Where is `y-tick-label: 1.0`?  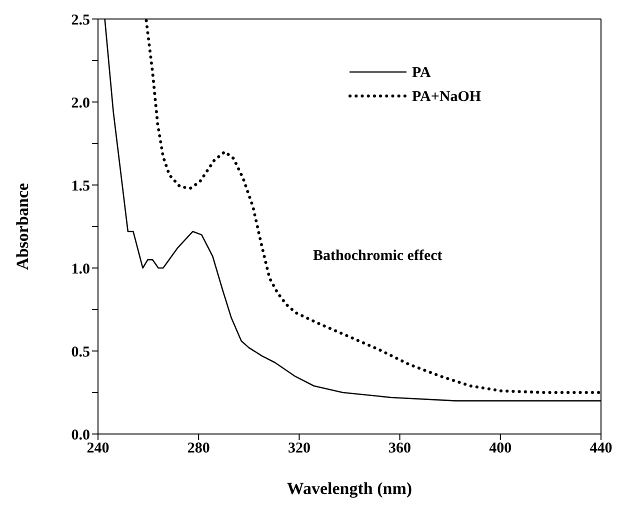
y-tick-label: 1.0 is located at coordinates (80, 269).